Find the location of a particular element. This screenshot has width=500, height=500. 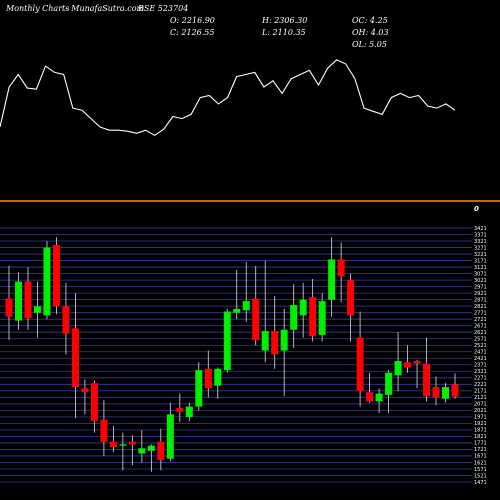

y-tick-label: 1521 is located at coordinates (480, 476).